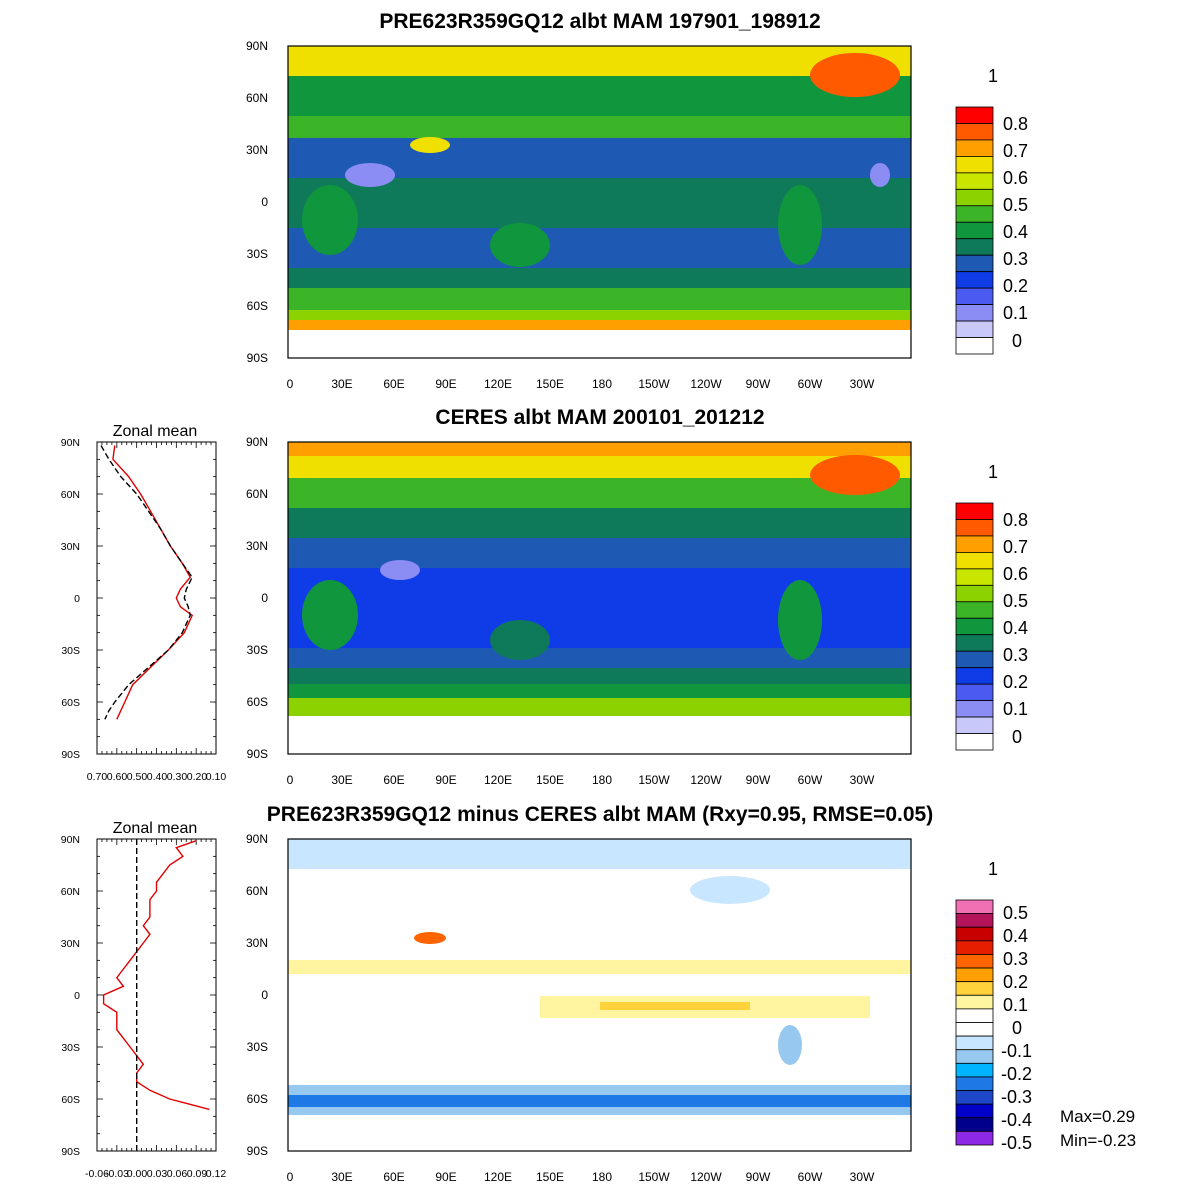 This screenshot has height=1200, width=1200. I want to click on lon-tick: 60E, so click(393, 384).